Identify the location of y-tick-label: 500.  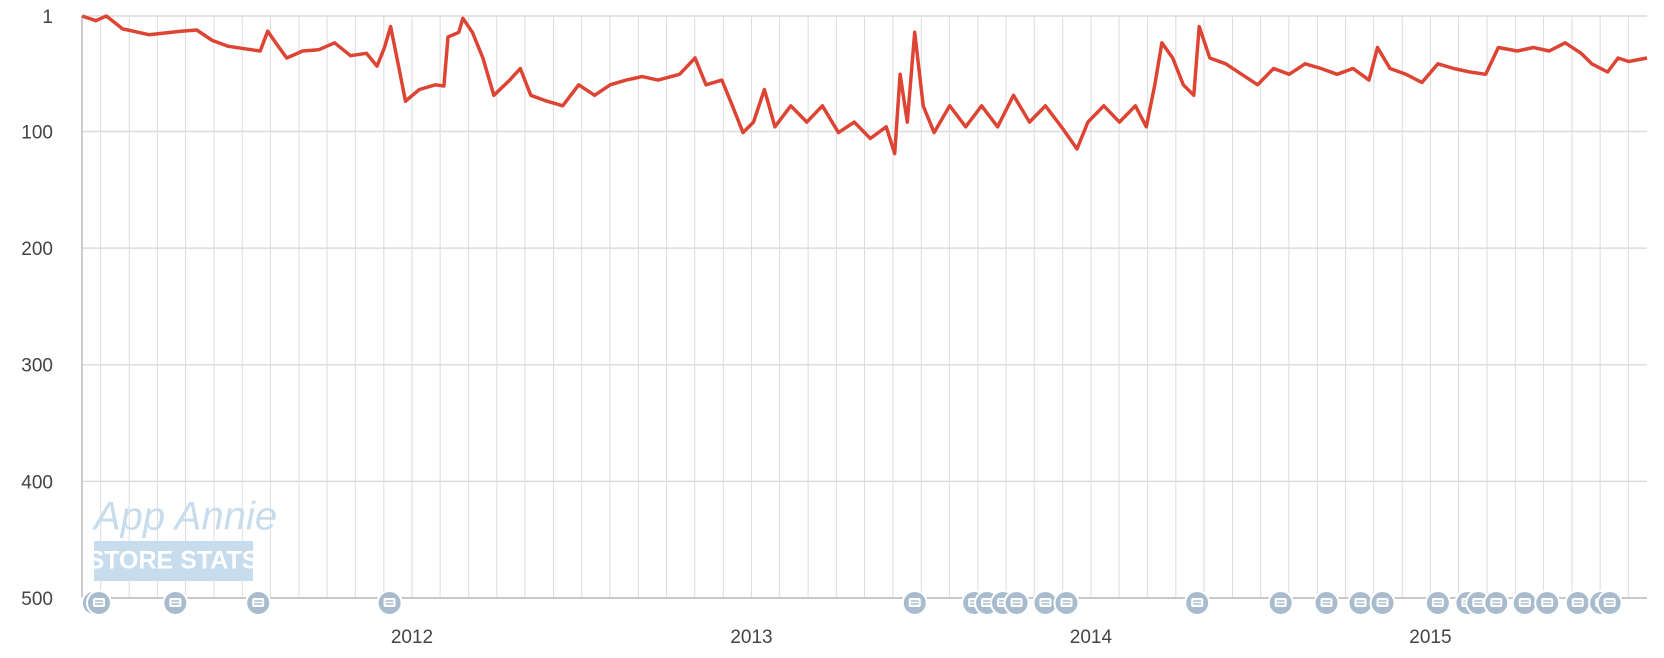
(37, 599).